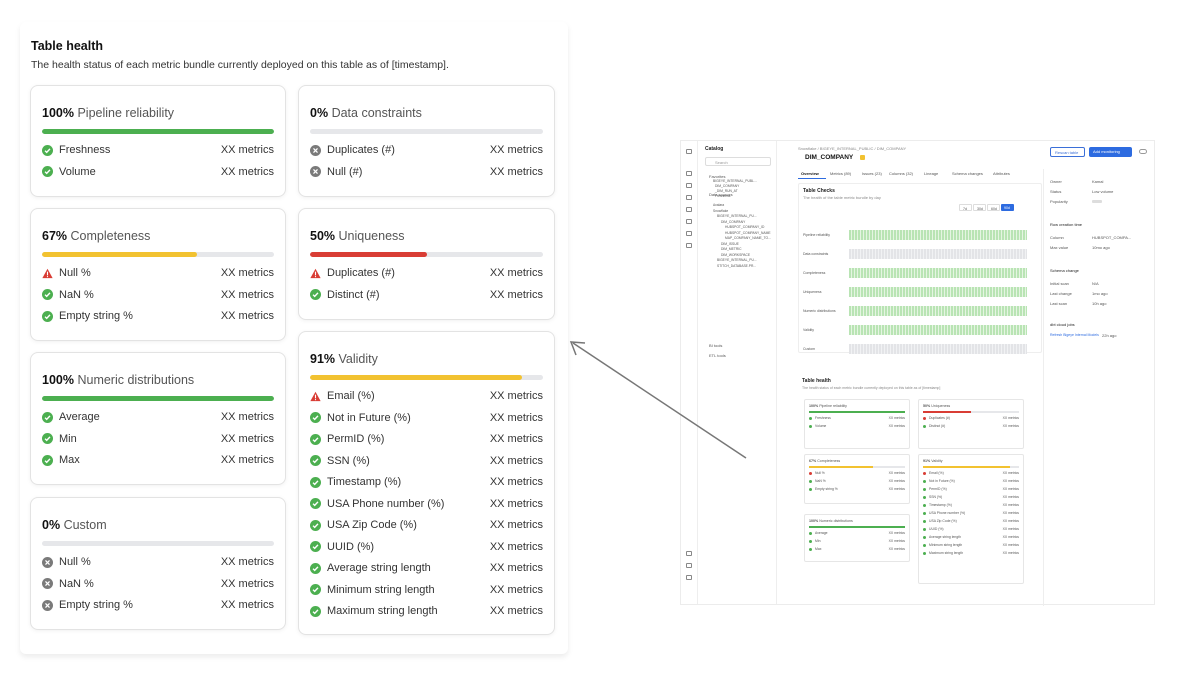 The height and width of the screenshot is (675, 1200). What do you see at coordinates (730, 243) in the screenshot?
I see `tree-node: DIM_ISSUE` at bounding box center [730, 243].